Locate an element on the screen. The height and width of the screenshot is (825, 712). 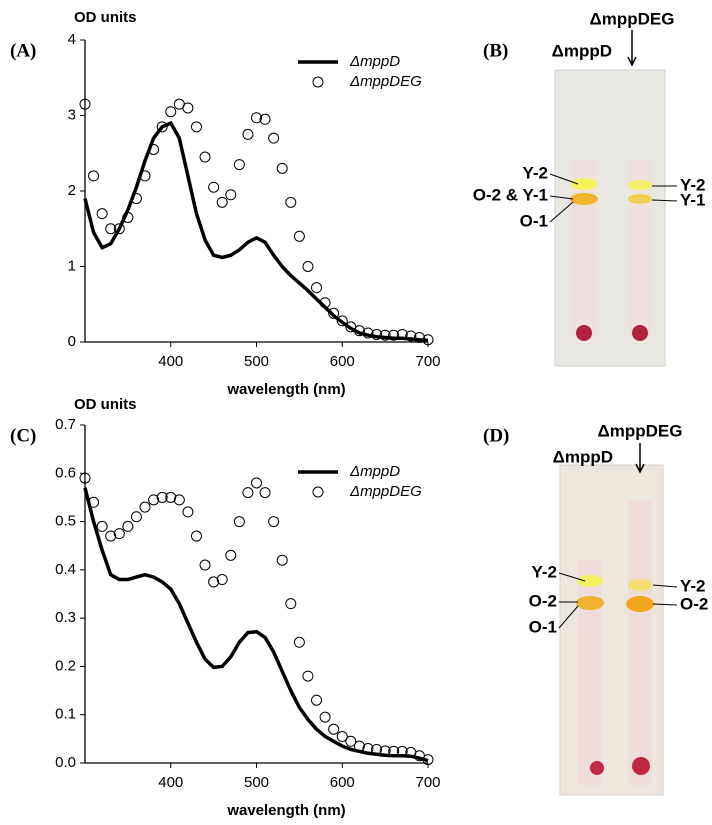
y-tick-label: 0.6 is located at coordinates (65, 472).